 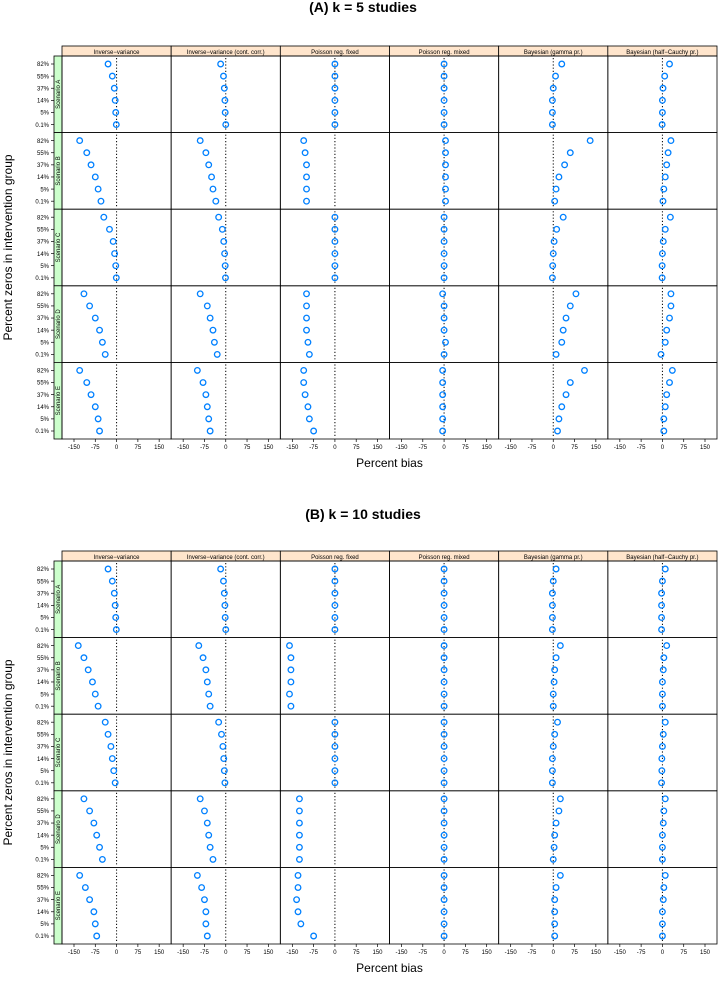 What do you see at coordinates (363, 7) in the screenshot?
I see `chart-title: (A) k = 5 studies` at bounding box center [363, 7].